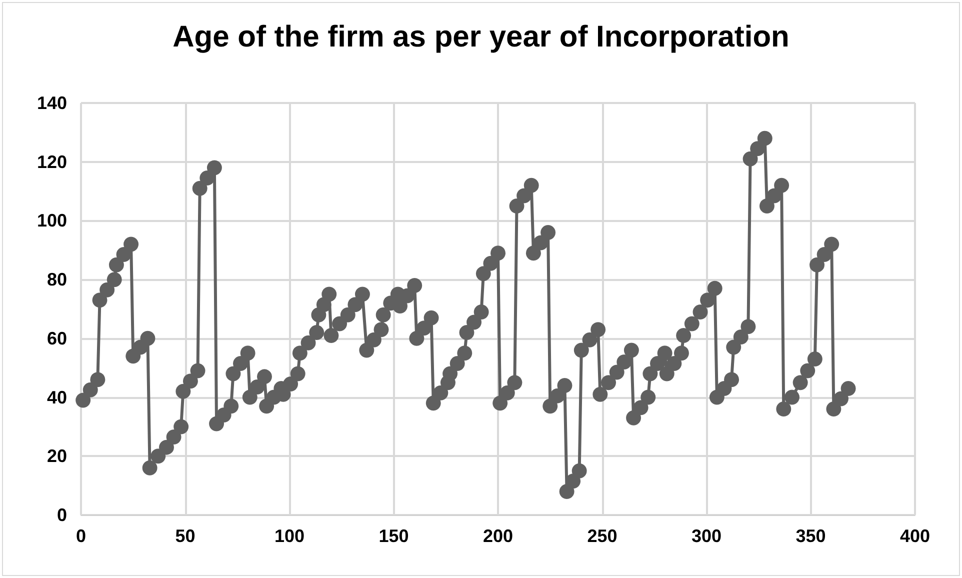  Describe the element at coordinates (706, 536) in the screenshot. I see `x-tick-label: 300` at that location.